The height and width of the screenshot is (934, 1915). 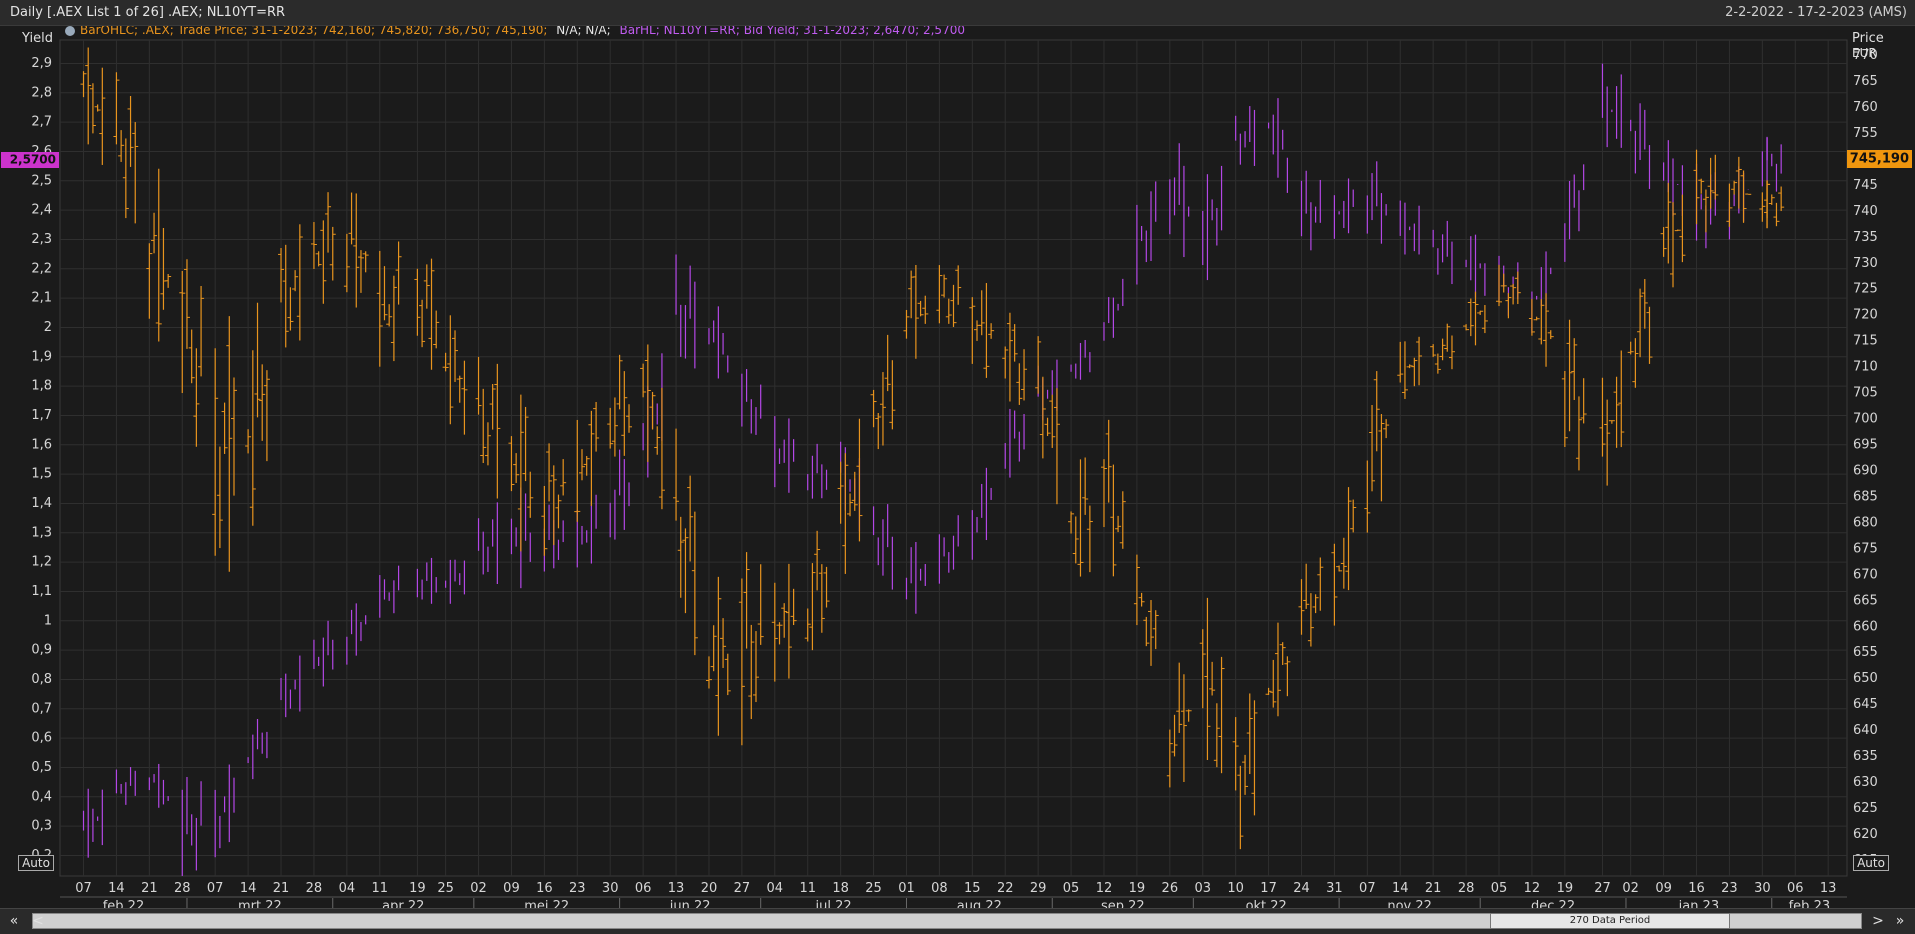 I want to click on left-current-marker: 2,5700, so click(x=30, y=160).